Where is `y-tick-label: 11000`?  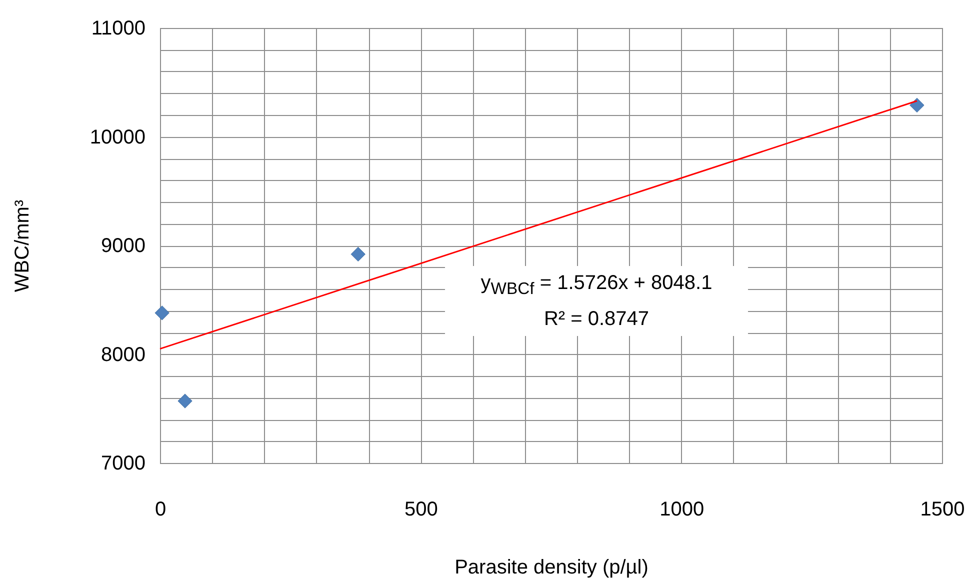 y-tick-label: 11000 is located at coordinates (118, 29).